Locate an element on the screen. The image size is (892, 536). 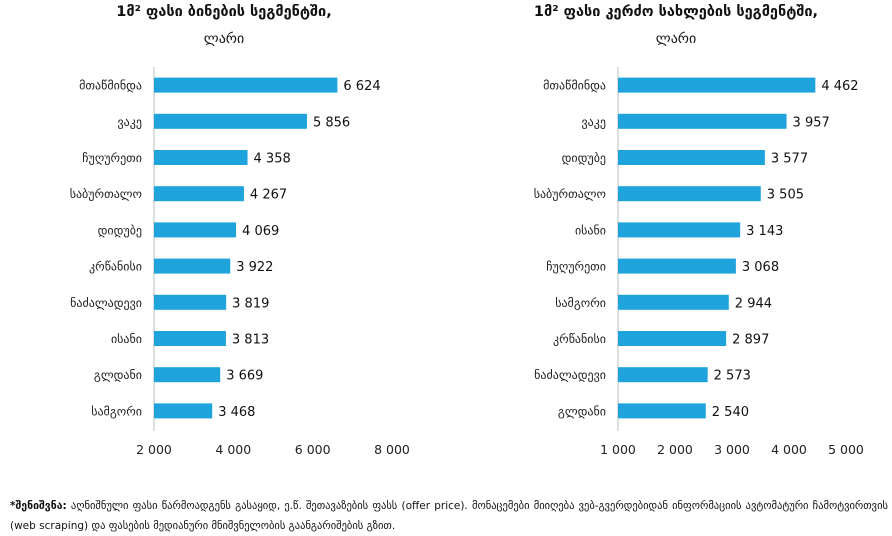
apartments-value-label: 3 813 is located at coordinates (250, 340).